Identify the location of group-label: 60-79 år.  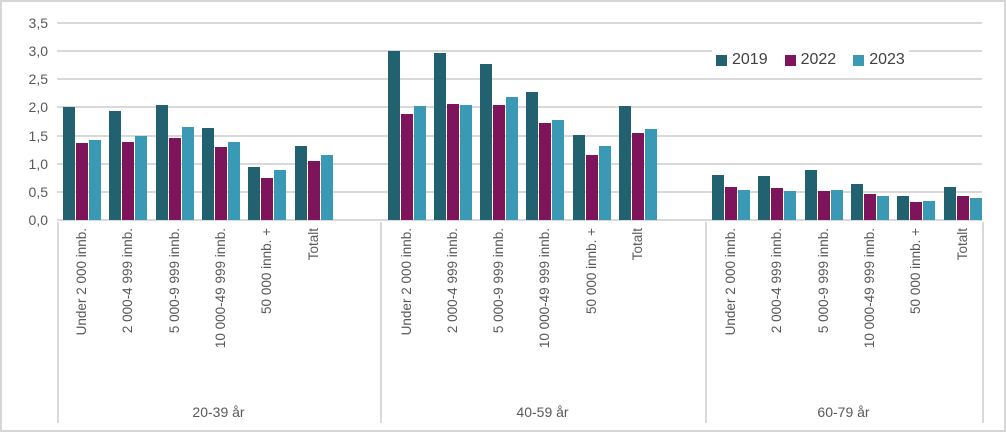
(843, 412).